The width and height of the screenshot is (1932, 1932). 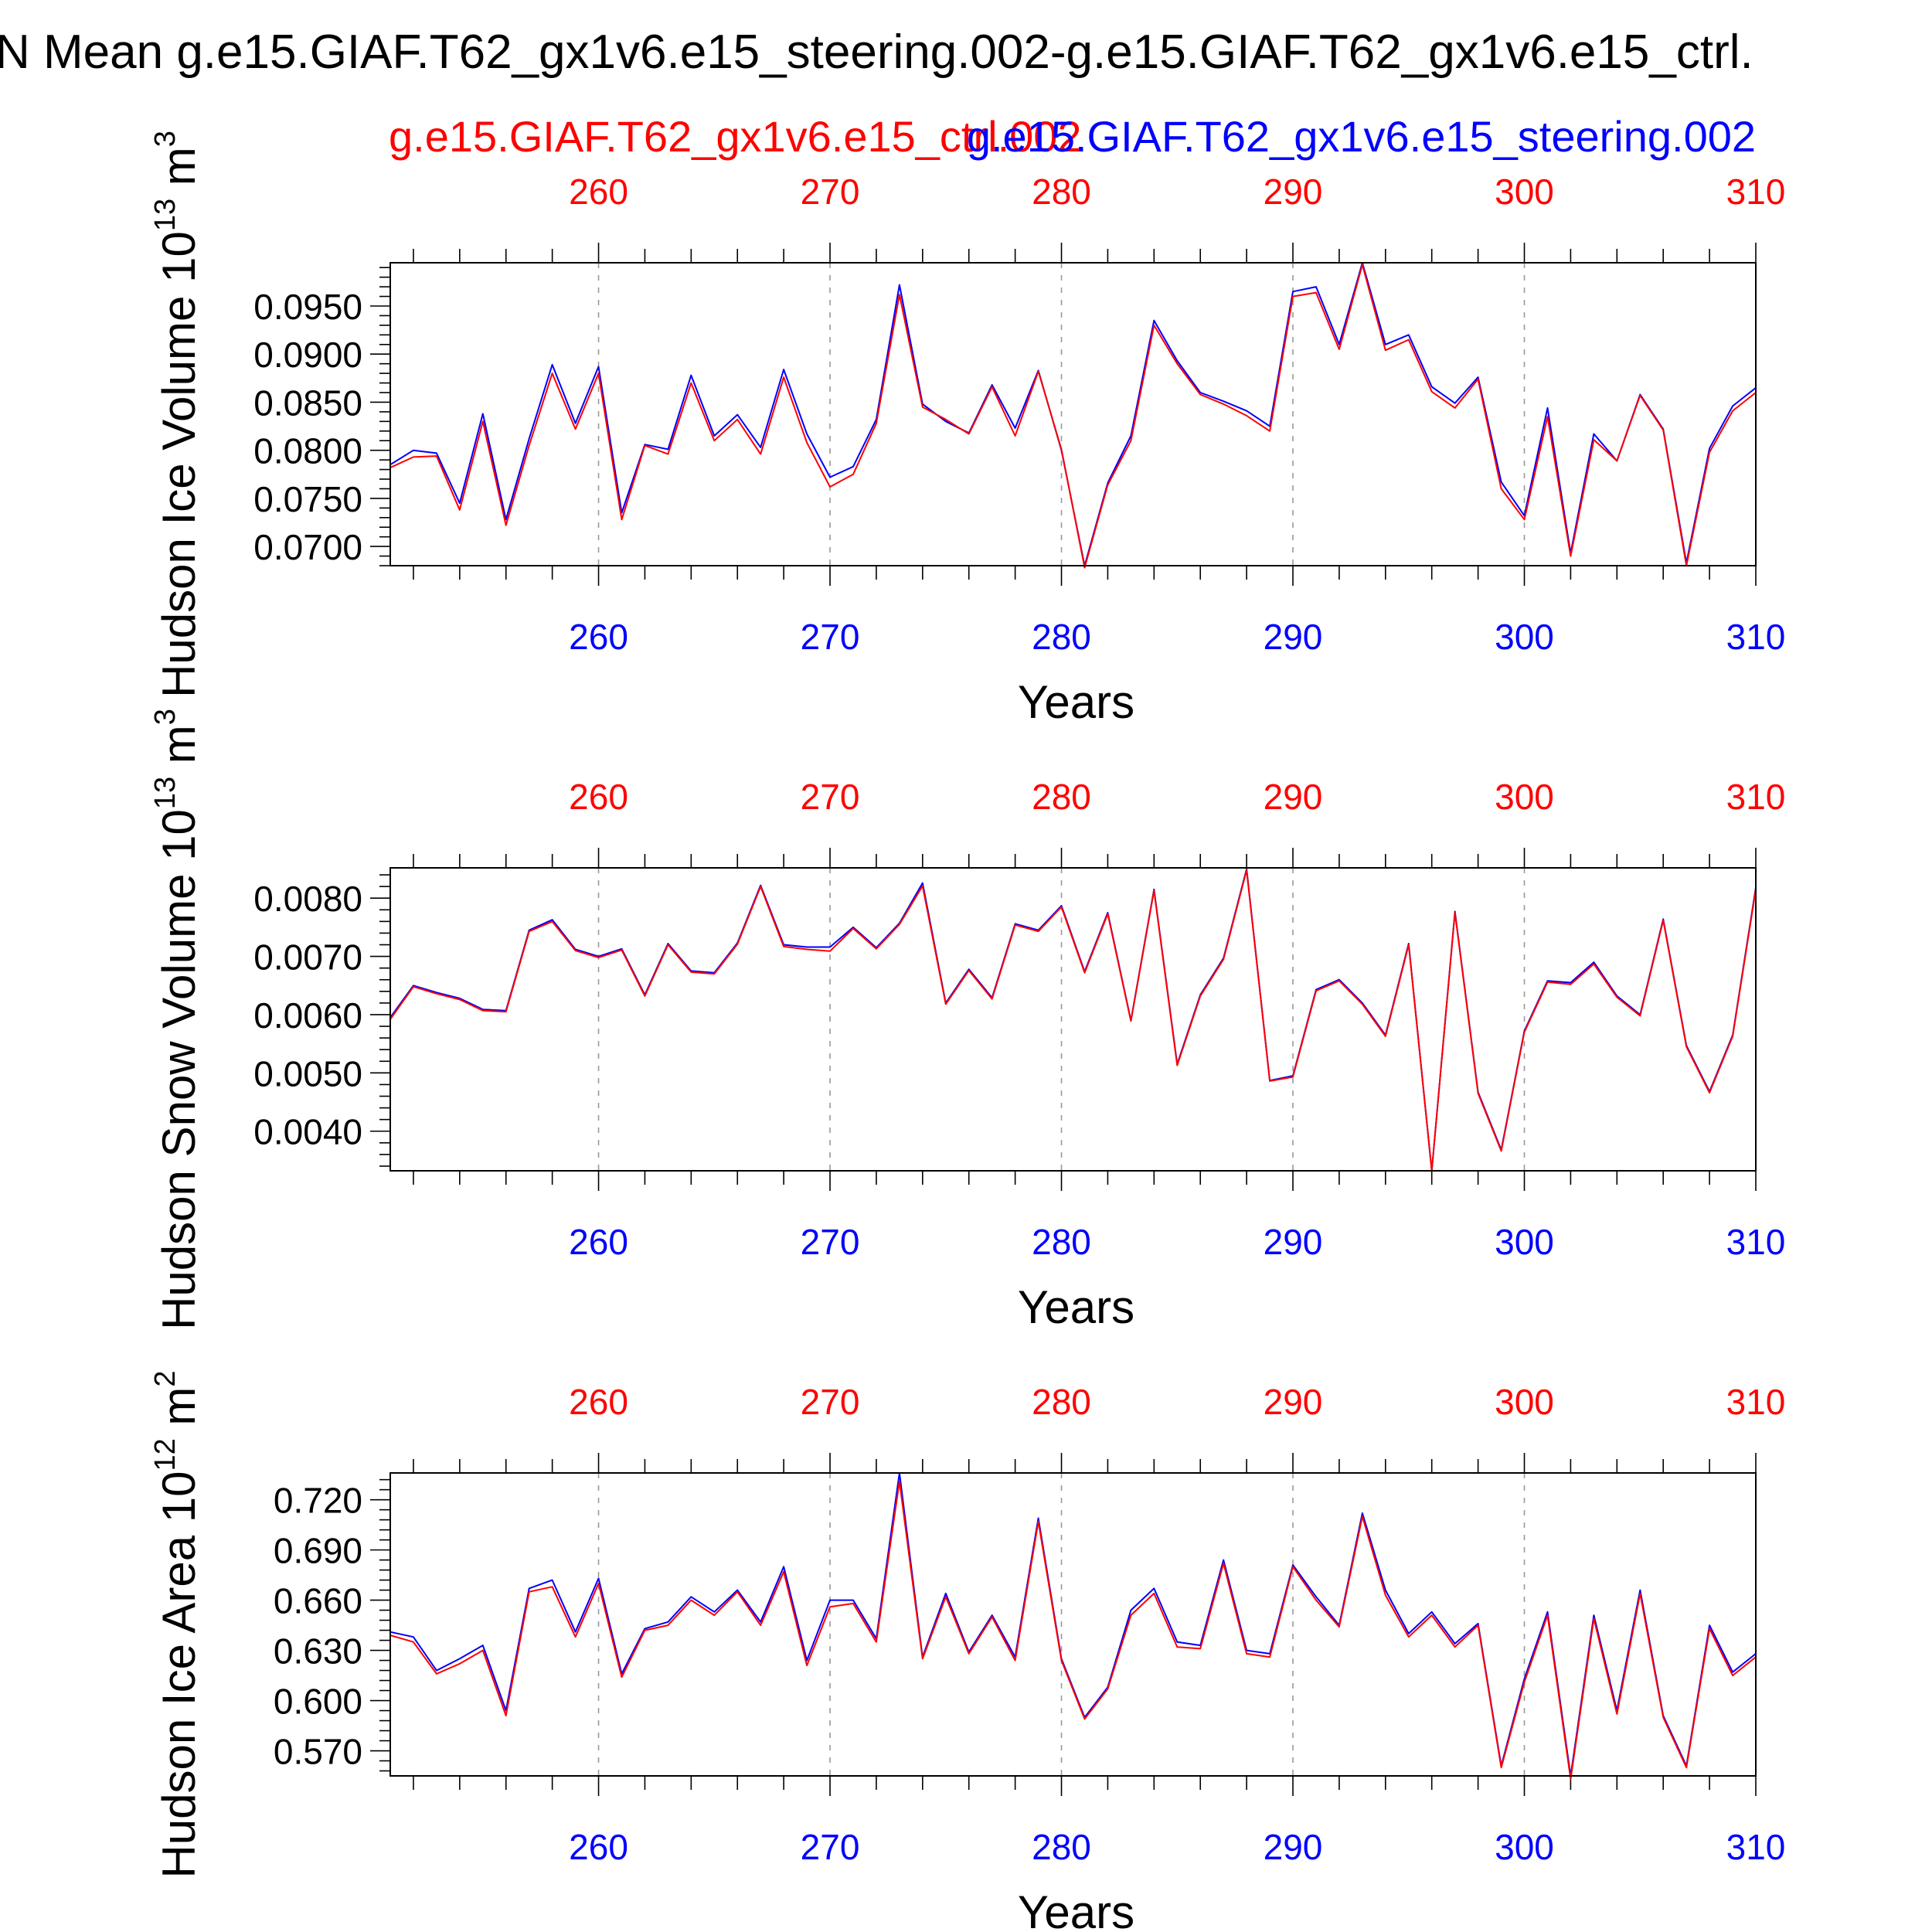 I want to click on y-tick-label: 0.690, so click(x=318, y=1551).